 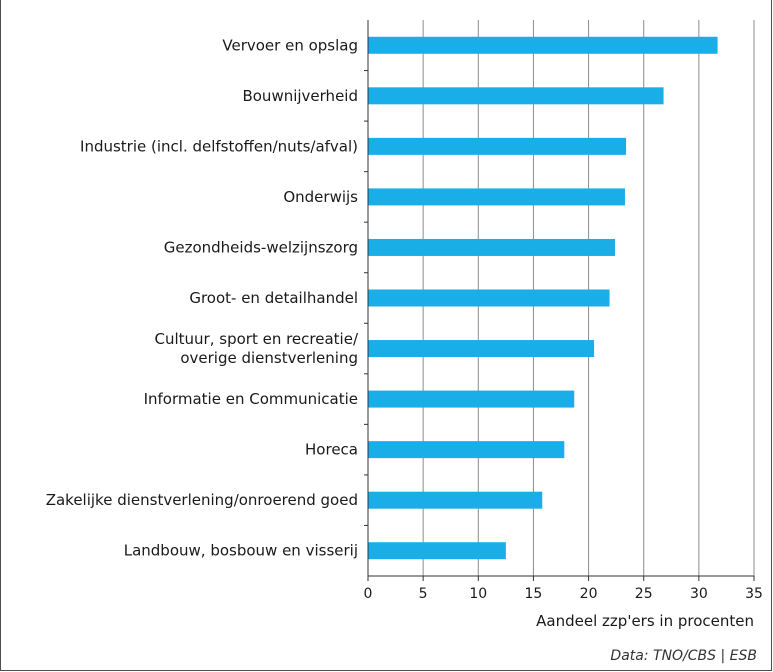 I want to click on x-tick-label: 0, so click(x=368, y=594).